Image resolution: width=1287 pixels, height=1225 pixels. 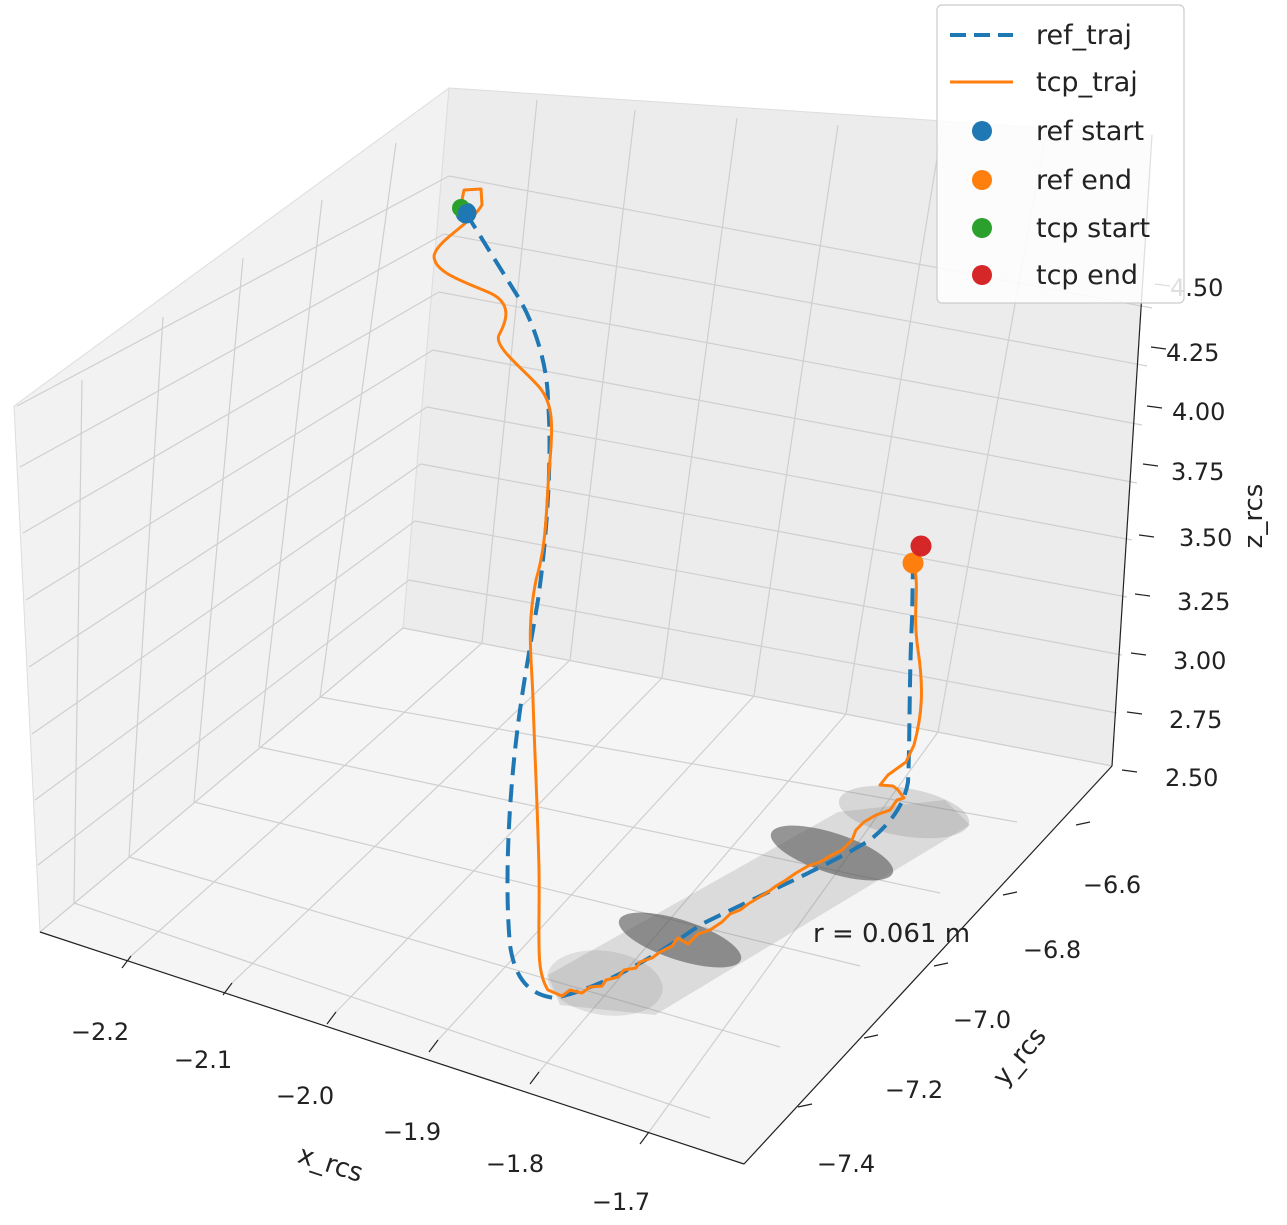 I want to click on z-tick-label: 3.25, so click(x=1203, y=602).